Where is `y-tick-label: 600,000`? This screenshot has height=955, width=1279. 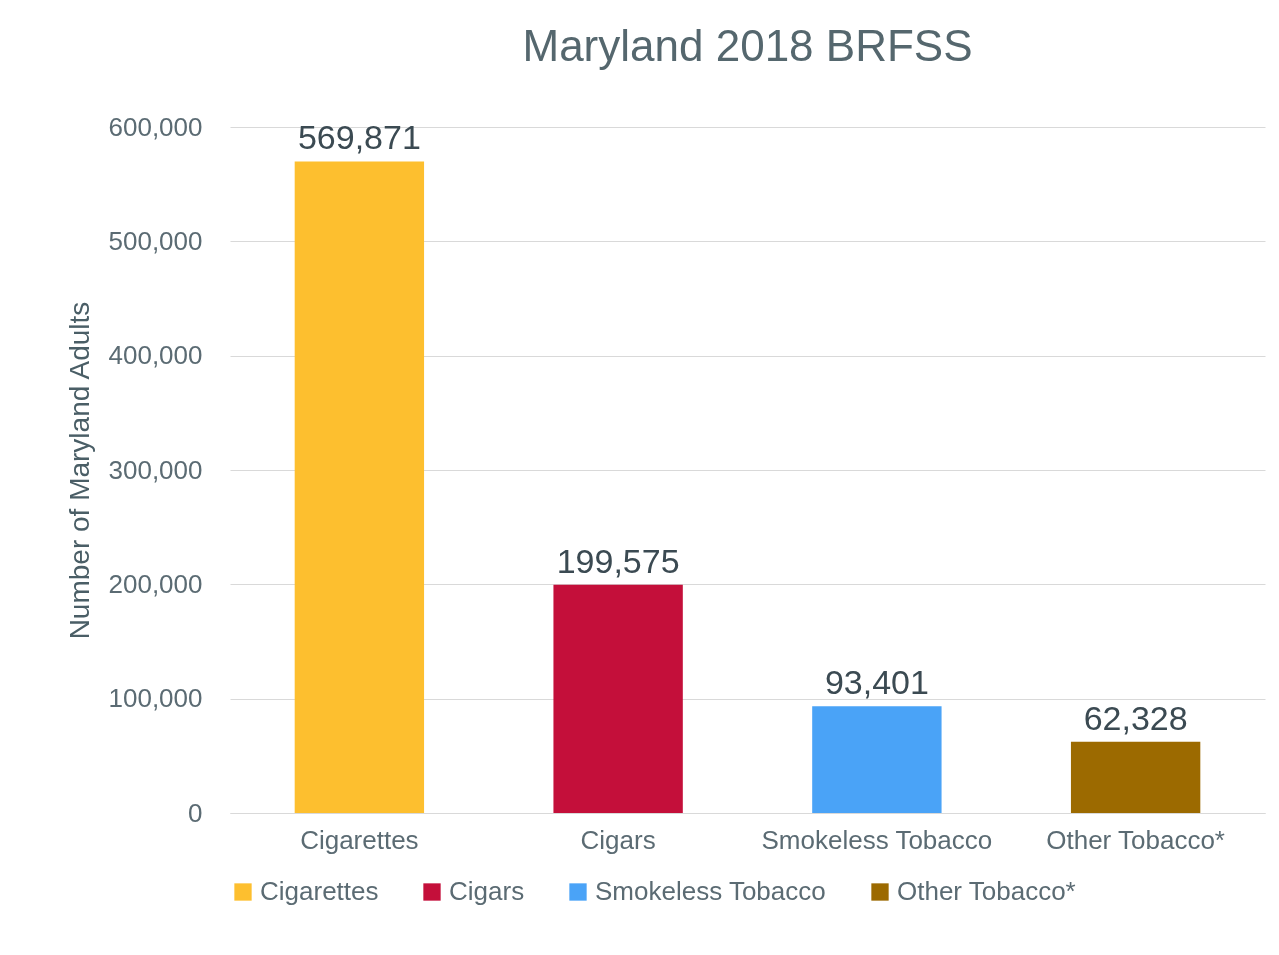 y-tick-label: 600,000 is located at coordinates (155, 126).